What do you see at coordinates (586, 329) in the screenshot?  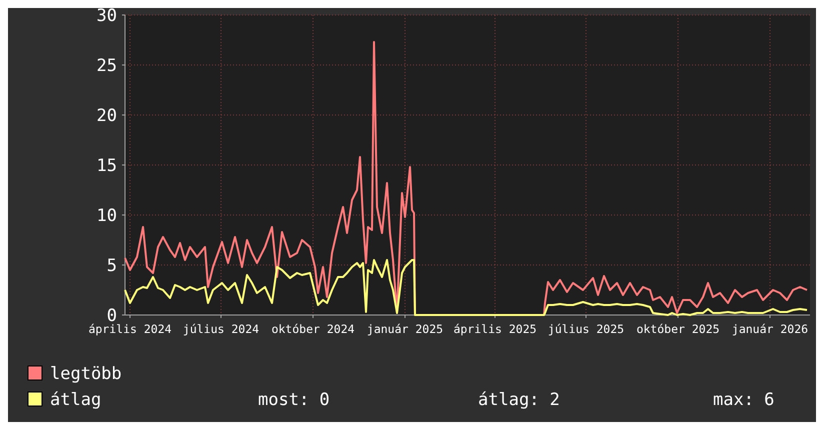 I see `x-tick-label: július 2025` at bounding box center [586, 329].